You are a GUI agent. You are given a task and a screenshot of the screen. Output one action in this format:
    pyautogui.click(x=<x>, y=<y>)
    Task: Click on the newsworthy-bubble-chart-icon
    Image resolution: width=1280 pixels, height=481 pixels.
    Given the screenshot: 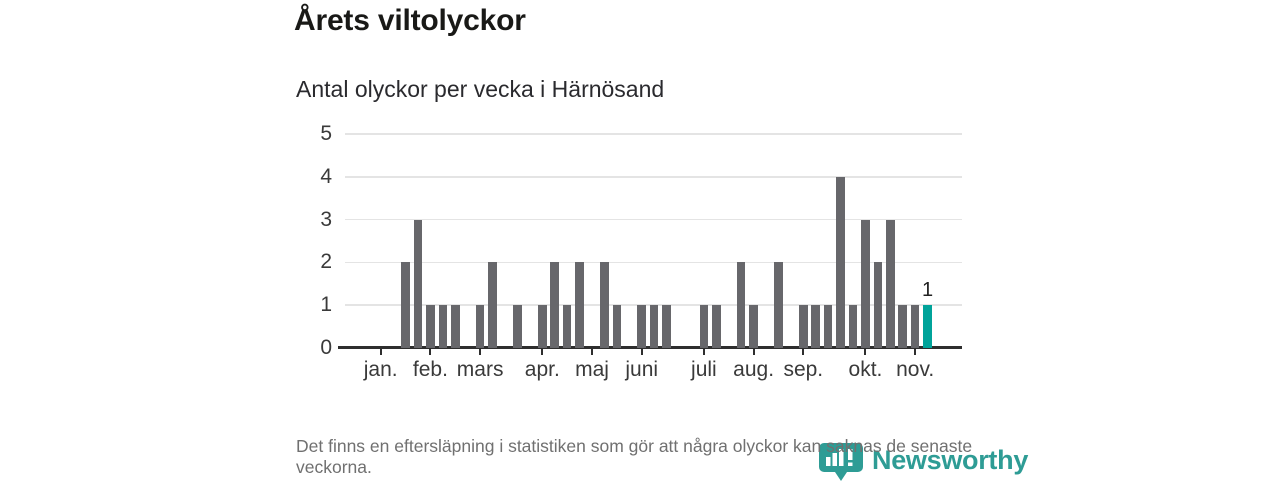 What is the action you would take?
    pyautogui.click(x=841, y=462)
    